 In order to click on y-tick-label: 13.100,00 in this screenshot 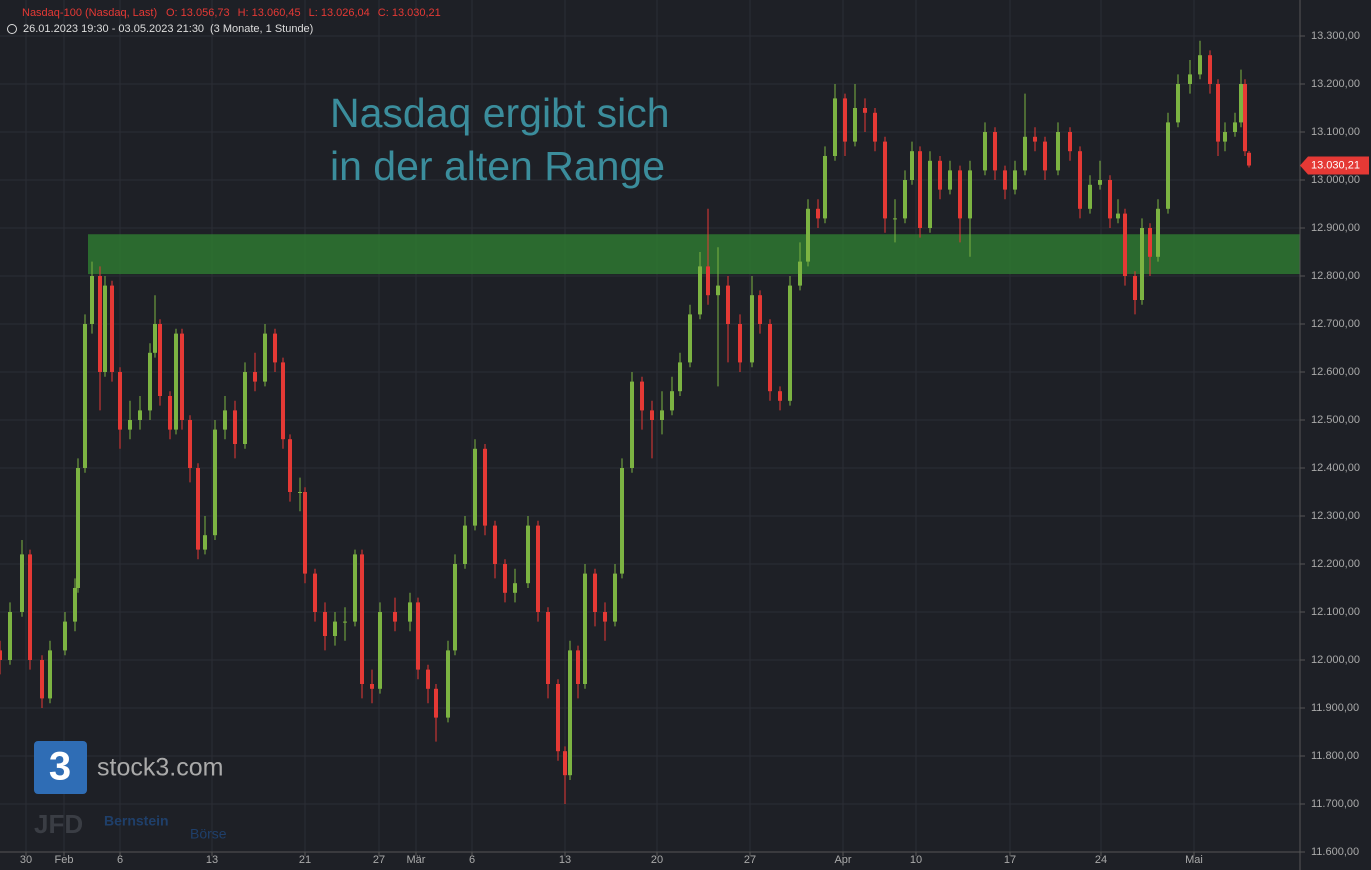, I will do `click(1335, 132)`.